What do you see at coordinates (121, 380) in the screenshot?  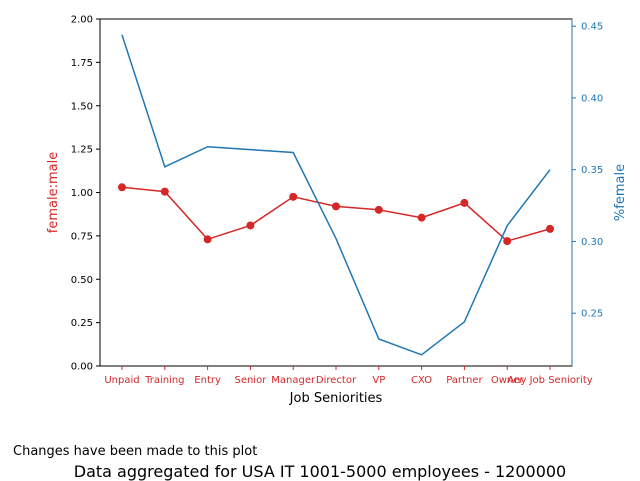 I see `x-tick-label: Unpaid` at bounding box center [121, 380].